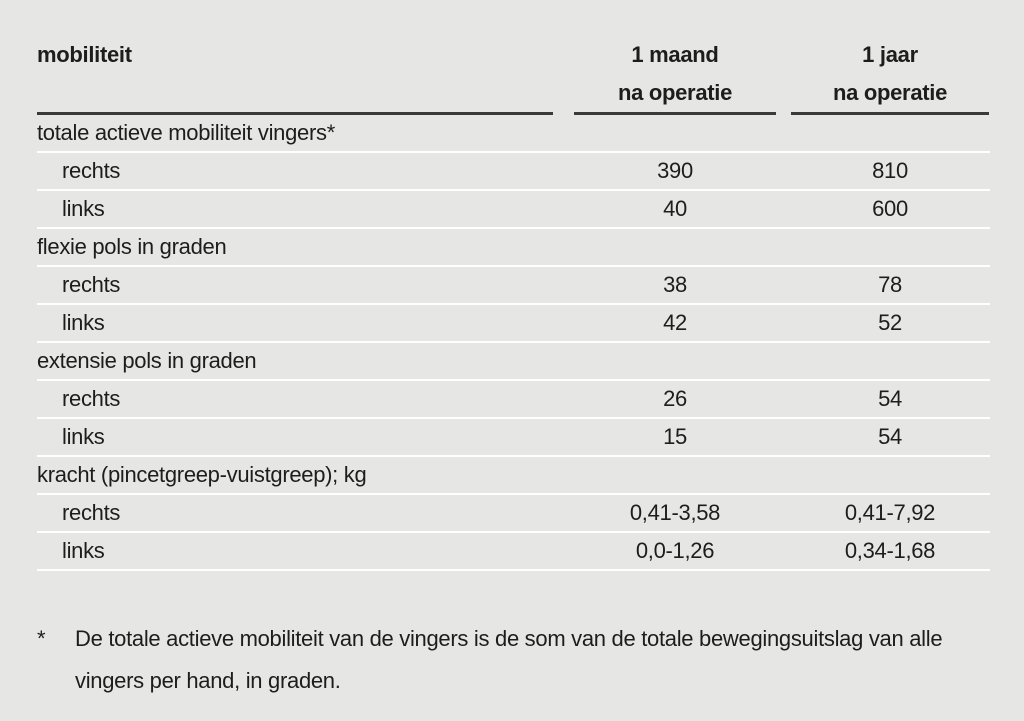 This screenshot has width=1024, height=721. Describe the element at coordinates (295, 113) in the screenshot. I see `header-rule-col1` at that location.